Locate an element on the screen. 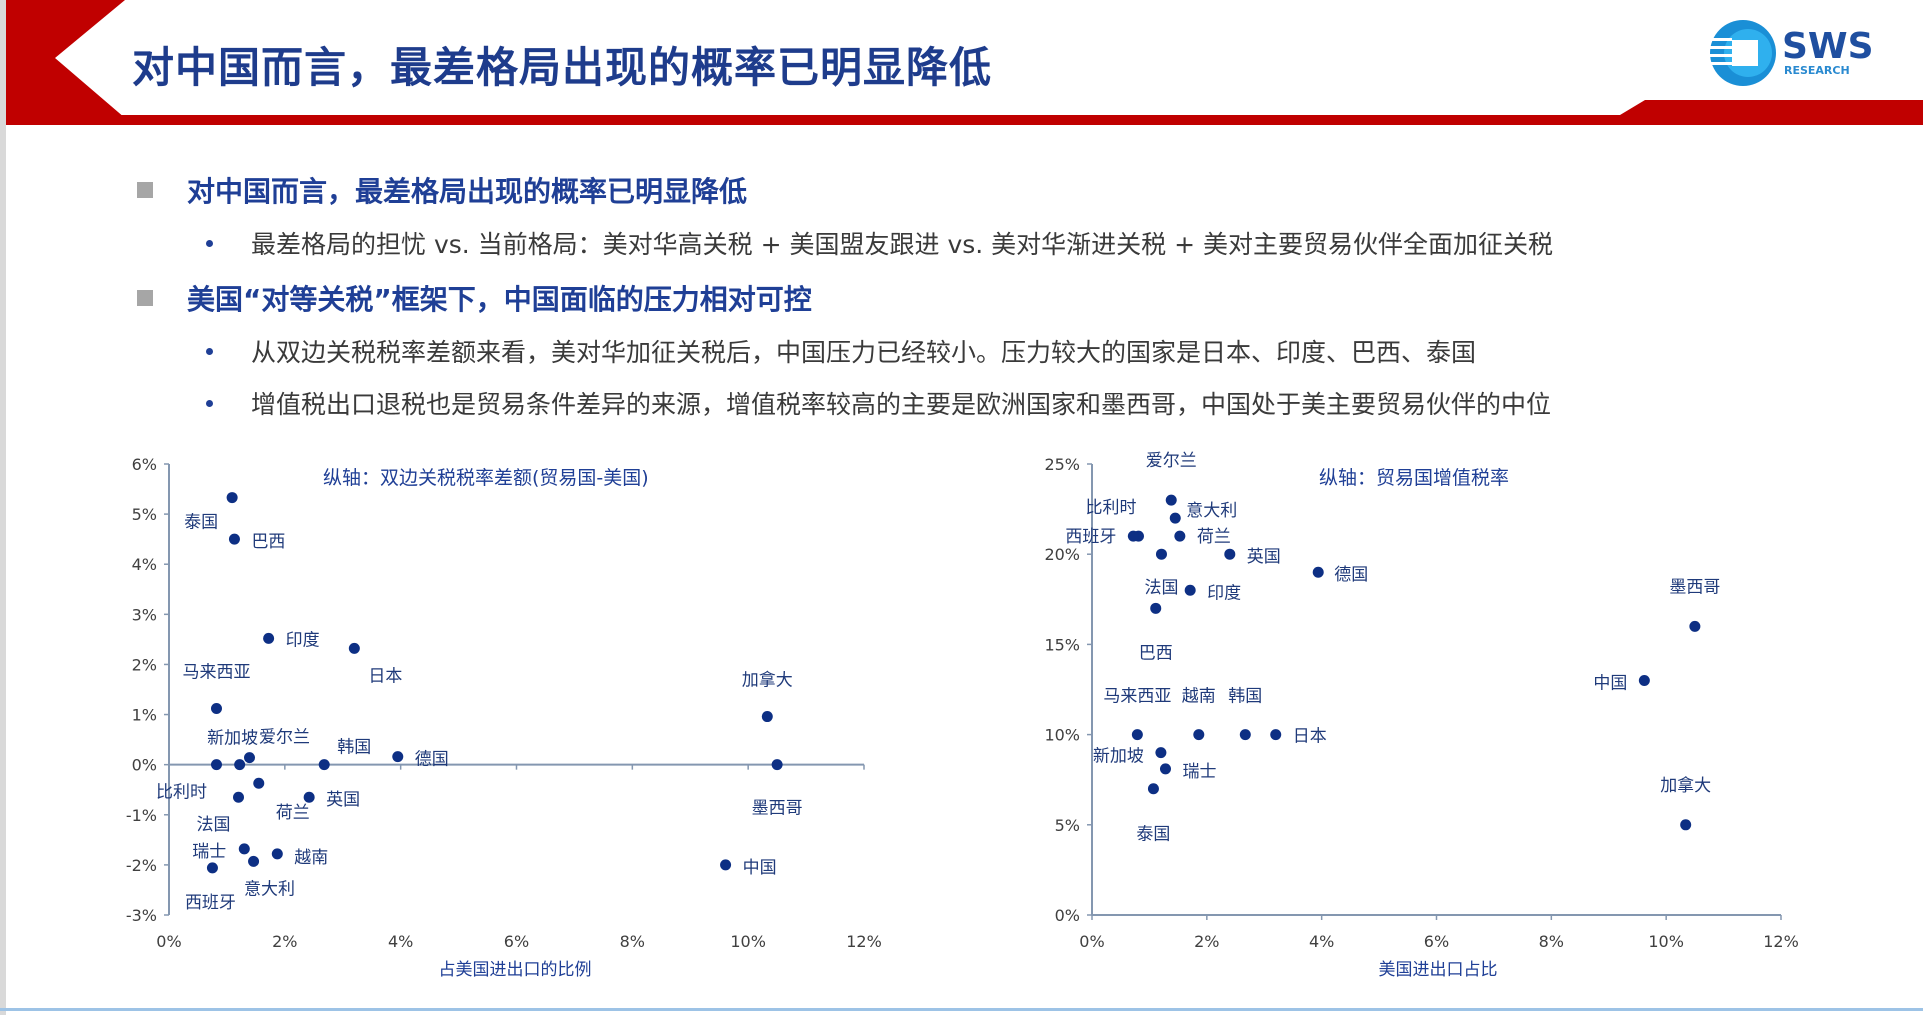 This screenshot has width=1923, height=1015. point-label: 印度 is located at coordinates (1224, 593).